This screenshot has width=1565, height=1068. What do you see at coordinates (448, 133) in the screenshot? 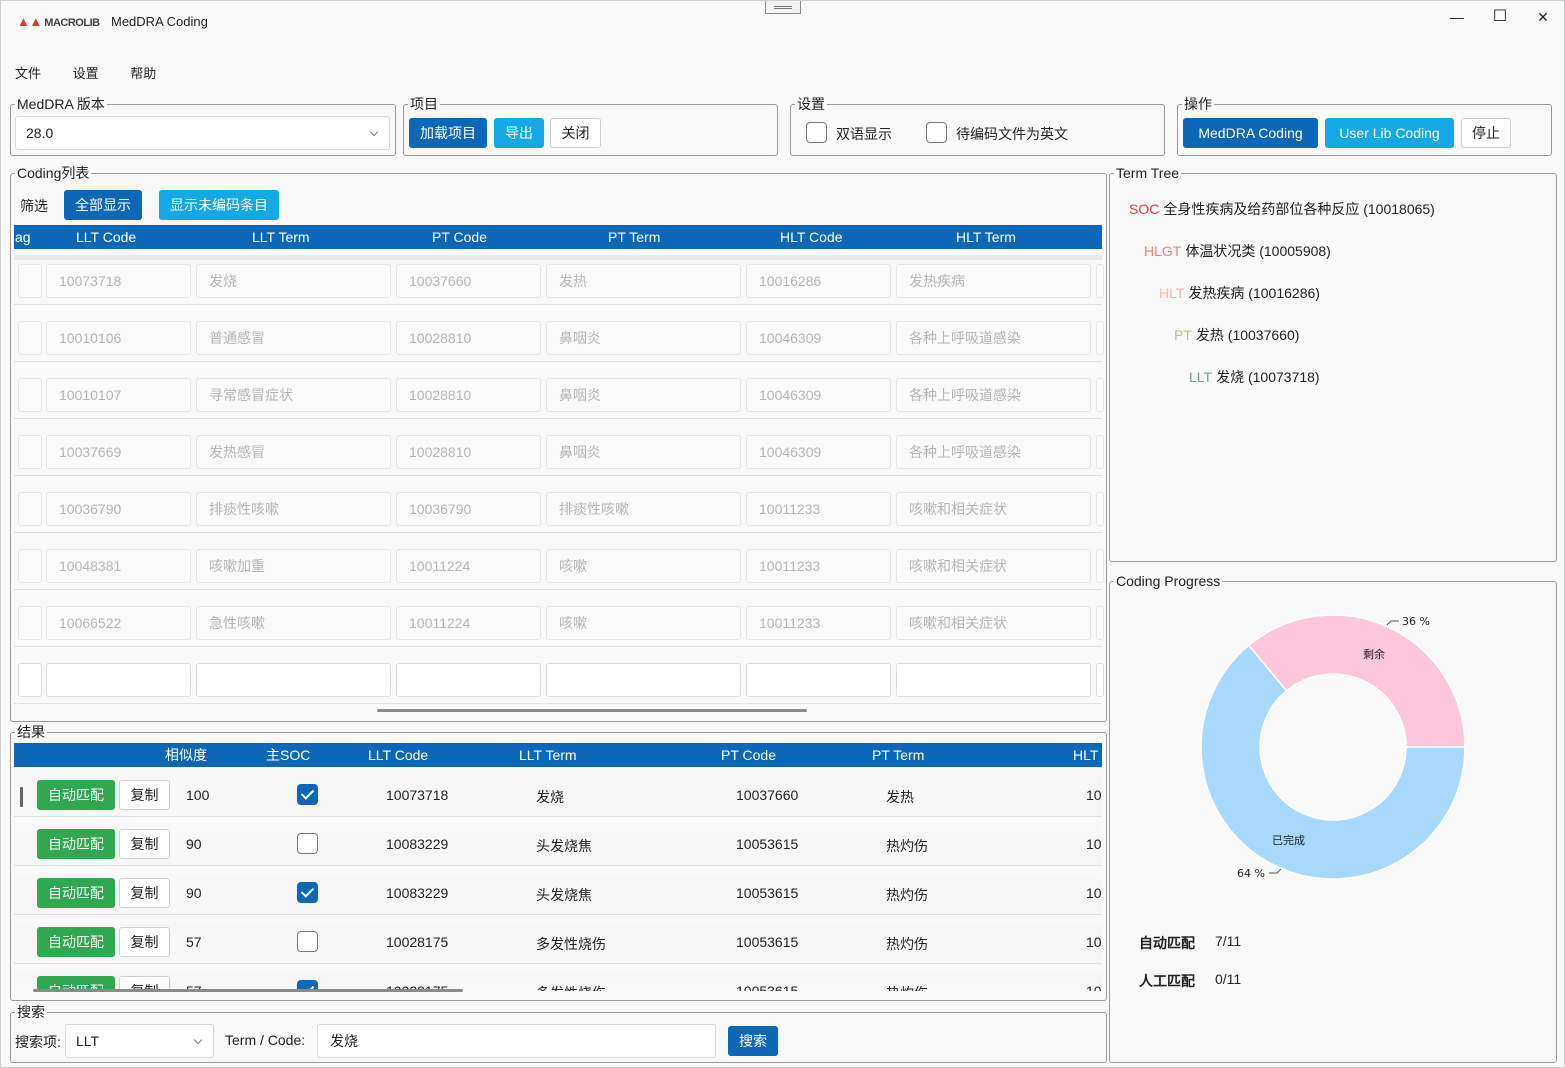
I see `load-project-button: 加载项目` at bounding box center [448, 133].